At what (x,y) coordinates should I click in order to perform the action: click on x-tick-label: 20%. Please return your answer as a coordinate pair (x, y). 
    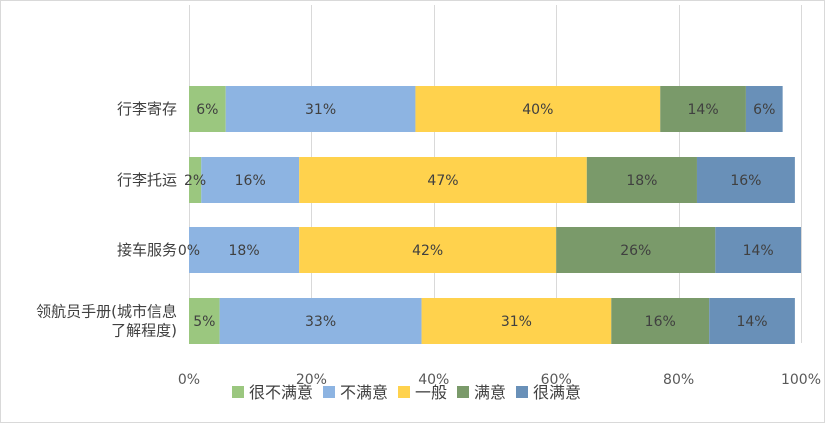
    Looking at the image, I should click on (311, 380).